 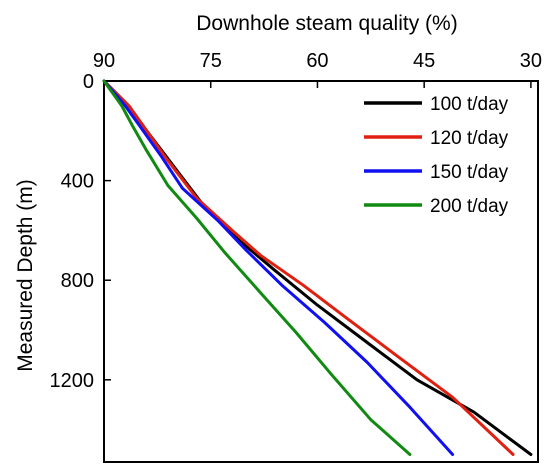 What do you see at coordinates (25, 275) in the screenshot?
I see `y-axis-title: Measured Depth (m)` at bounding box center [25, 275].